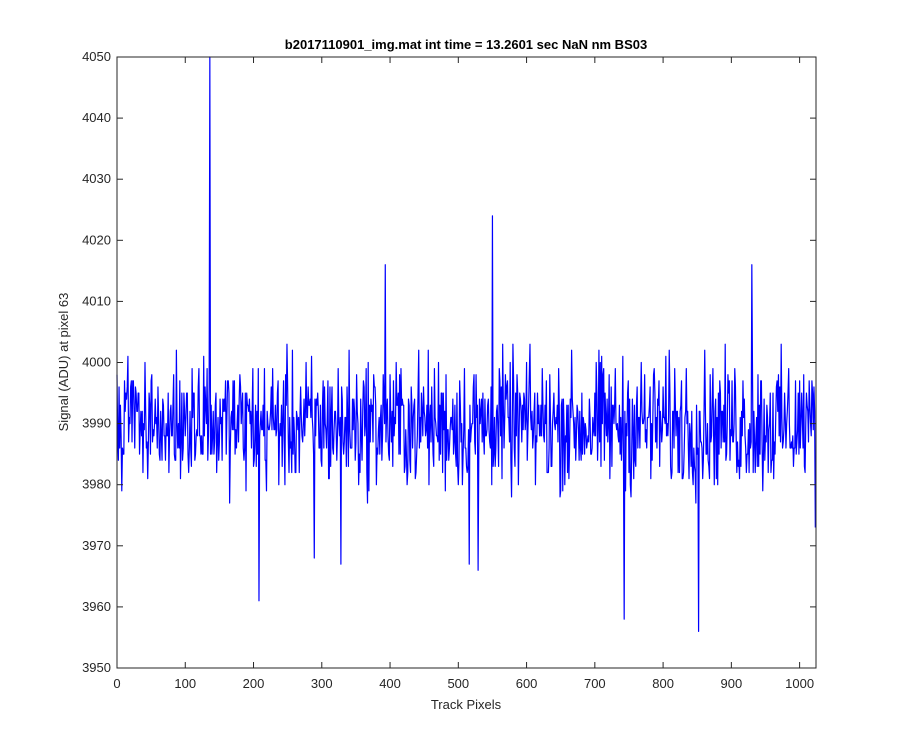 The image size is (900, 750). What do you see at coordinates (732, 683) in the screenshot?
I see `x-tick-label: 900` at bounding box center [732, 683].